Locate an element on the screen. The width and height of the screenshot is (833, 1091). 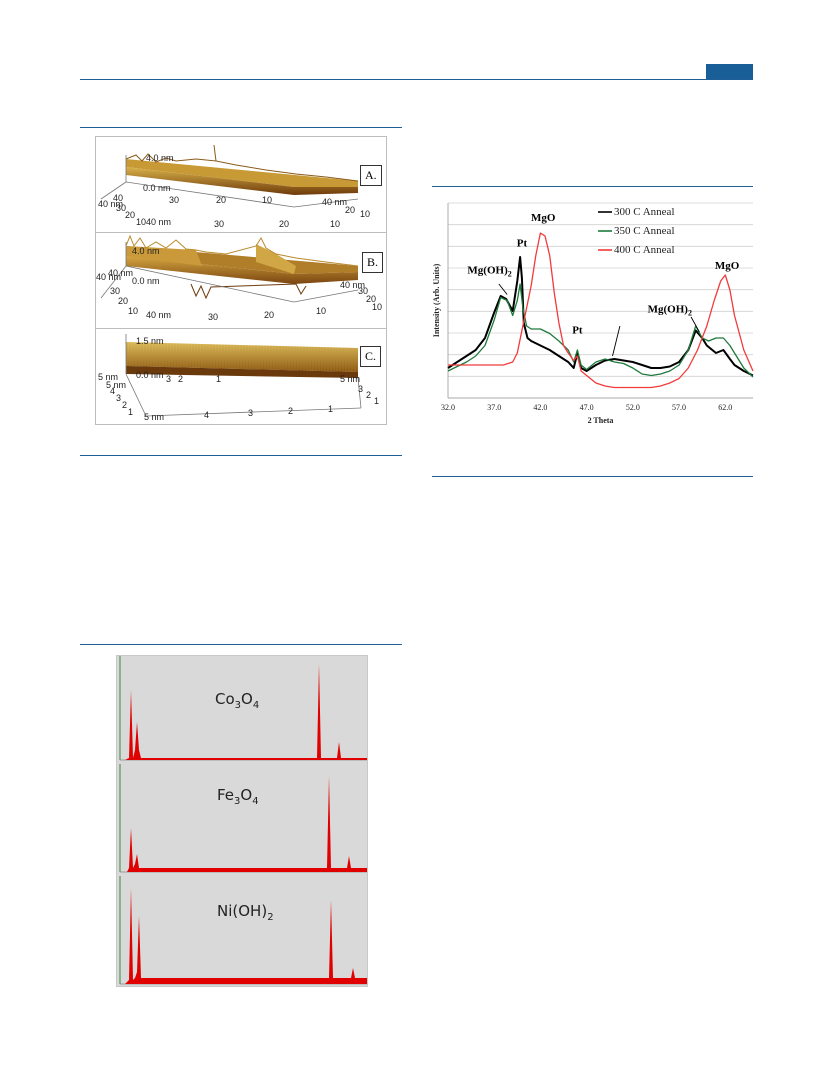
eds-spectrum-fe3o4 is located at coordinates (243, 818).